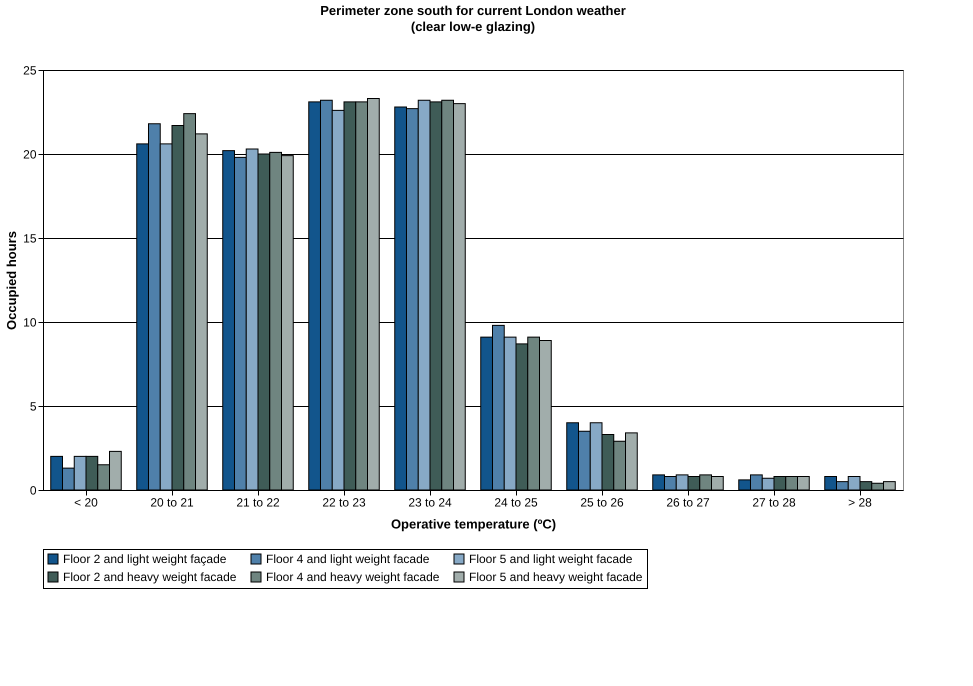 Image resolution: width=973 pixels, height=686 pixels. Describe the element at coordinates (86, 503) in the screenshot. I see `x-tick-label: < 20` at that location.